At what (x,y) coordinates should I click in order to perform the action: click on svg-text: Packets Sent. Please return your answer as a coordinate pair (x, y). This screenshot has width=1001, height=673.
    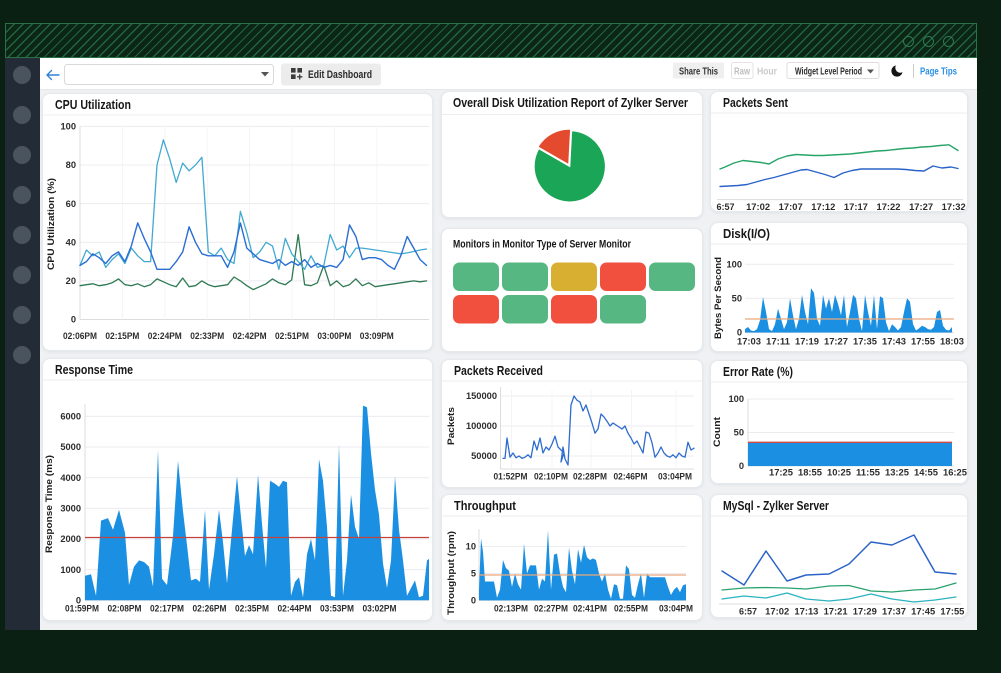
    Looking at the image, I should click on (756, 103).